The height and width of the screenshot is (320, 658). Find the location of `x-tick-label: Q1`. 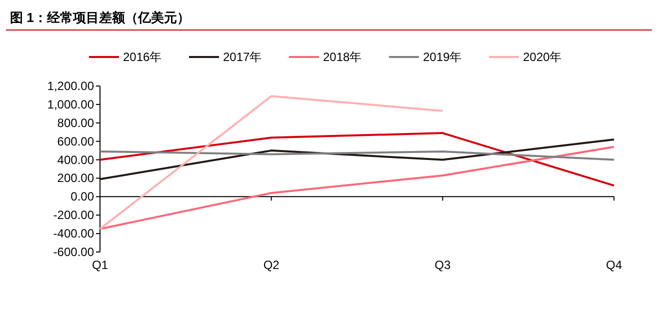

x-tick-label: Q1 is located at coordinates (100, 265).